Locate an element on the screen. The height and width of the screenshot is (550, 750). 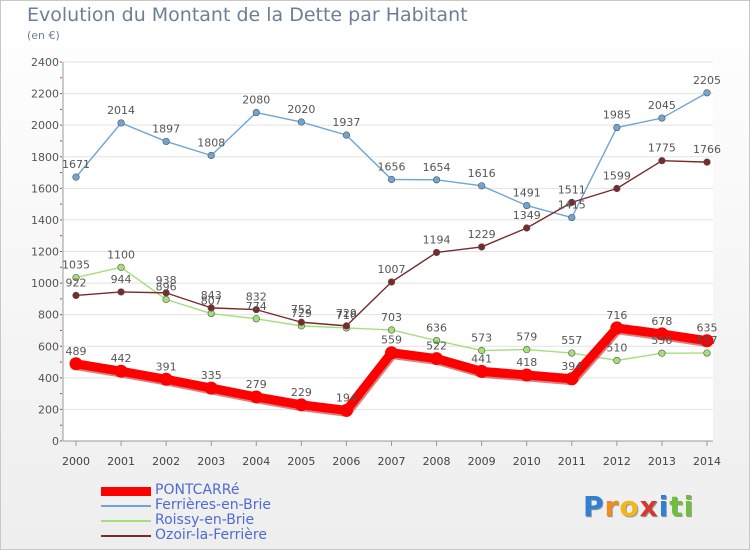
x-tick-label: 2009 is located at coordinates (482, 461).